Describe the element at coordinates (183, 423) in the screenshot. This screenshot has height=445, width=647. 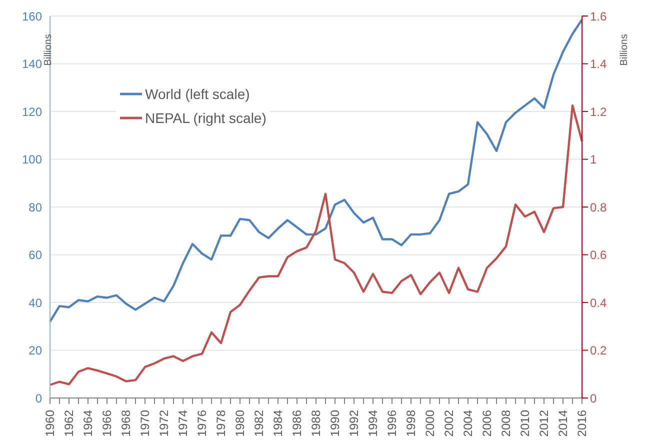
I see `x-tick-label: 1974` at that location.